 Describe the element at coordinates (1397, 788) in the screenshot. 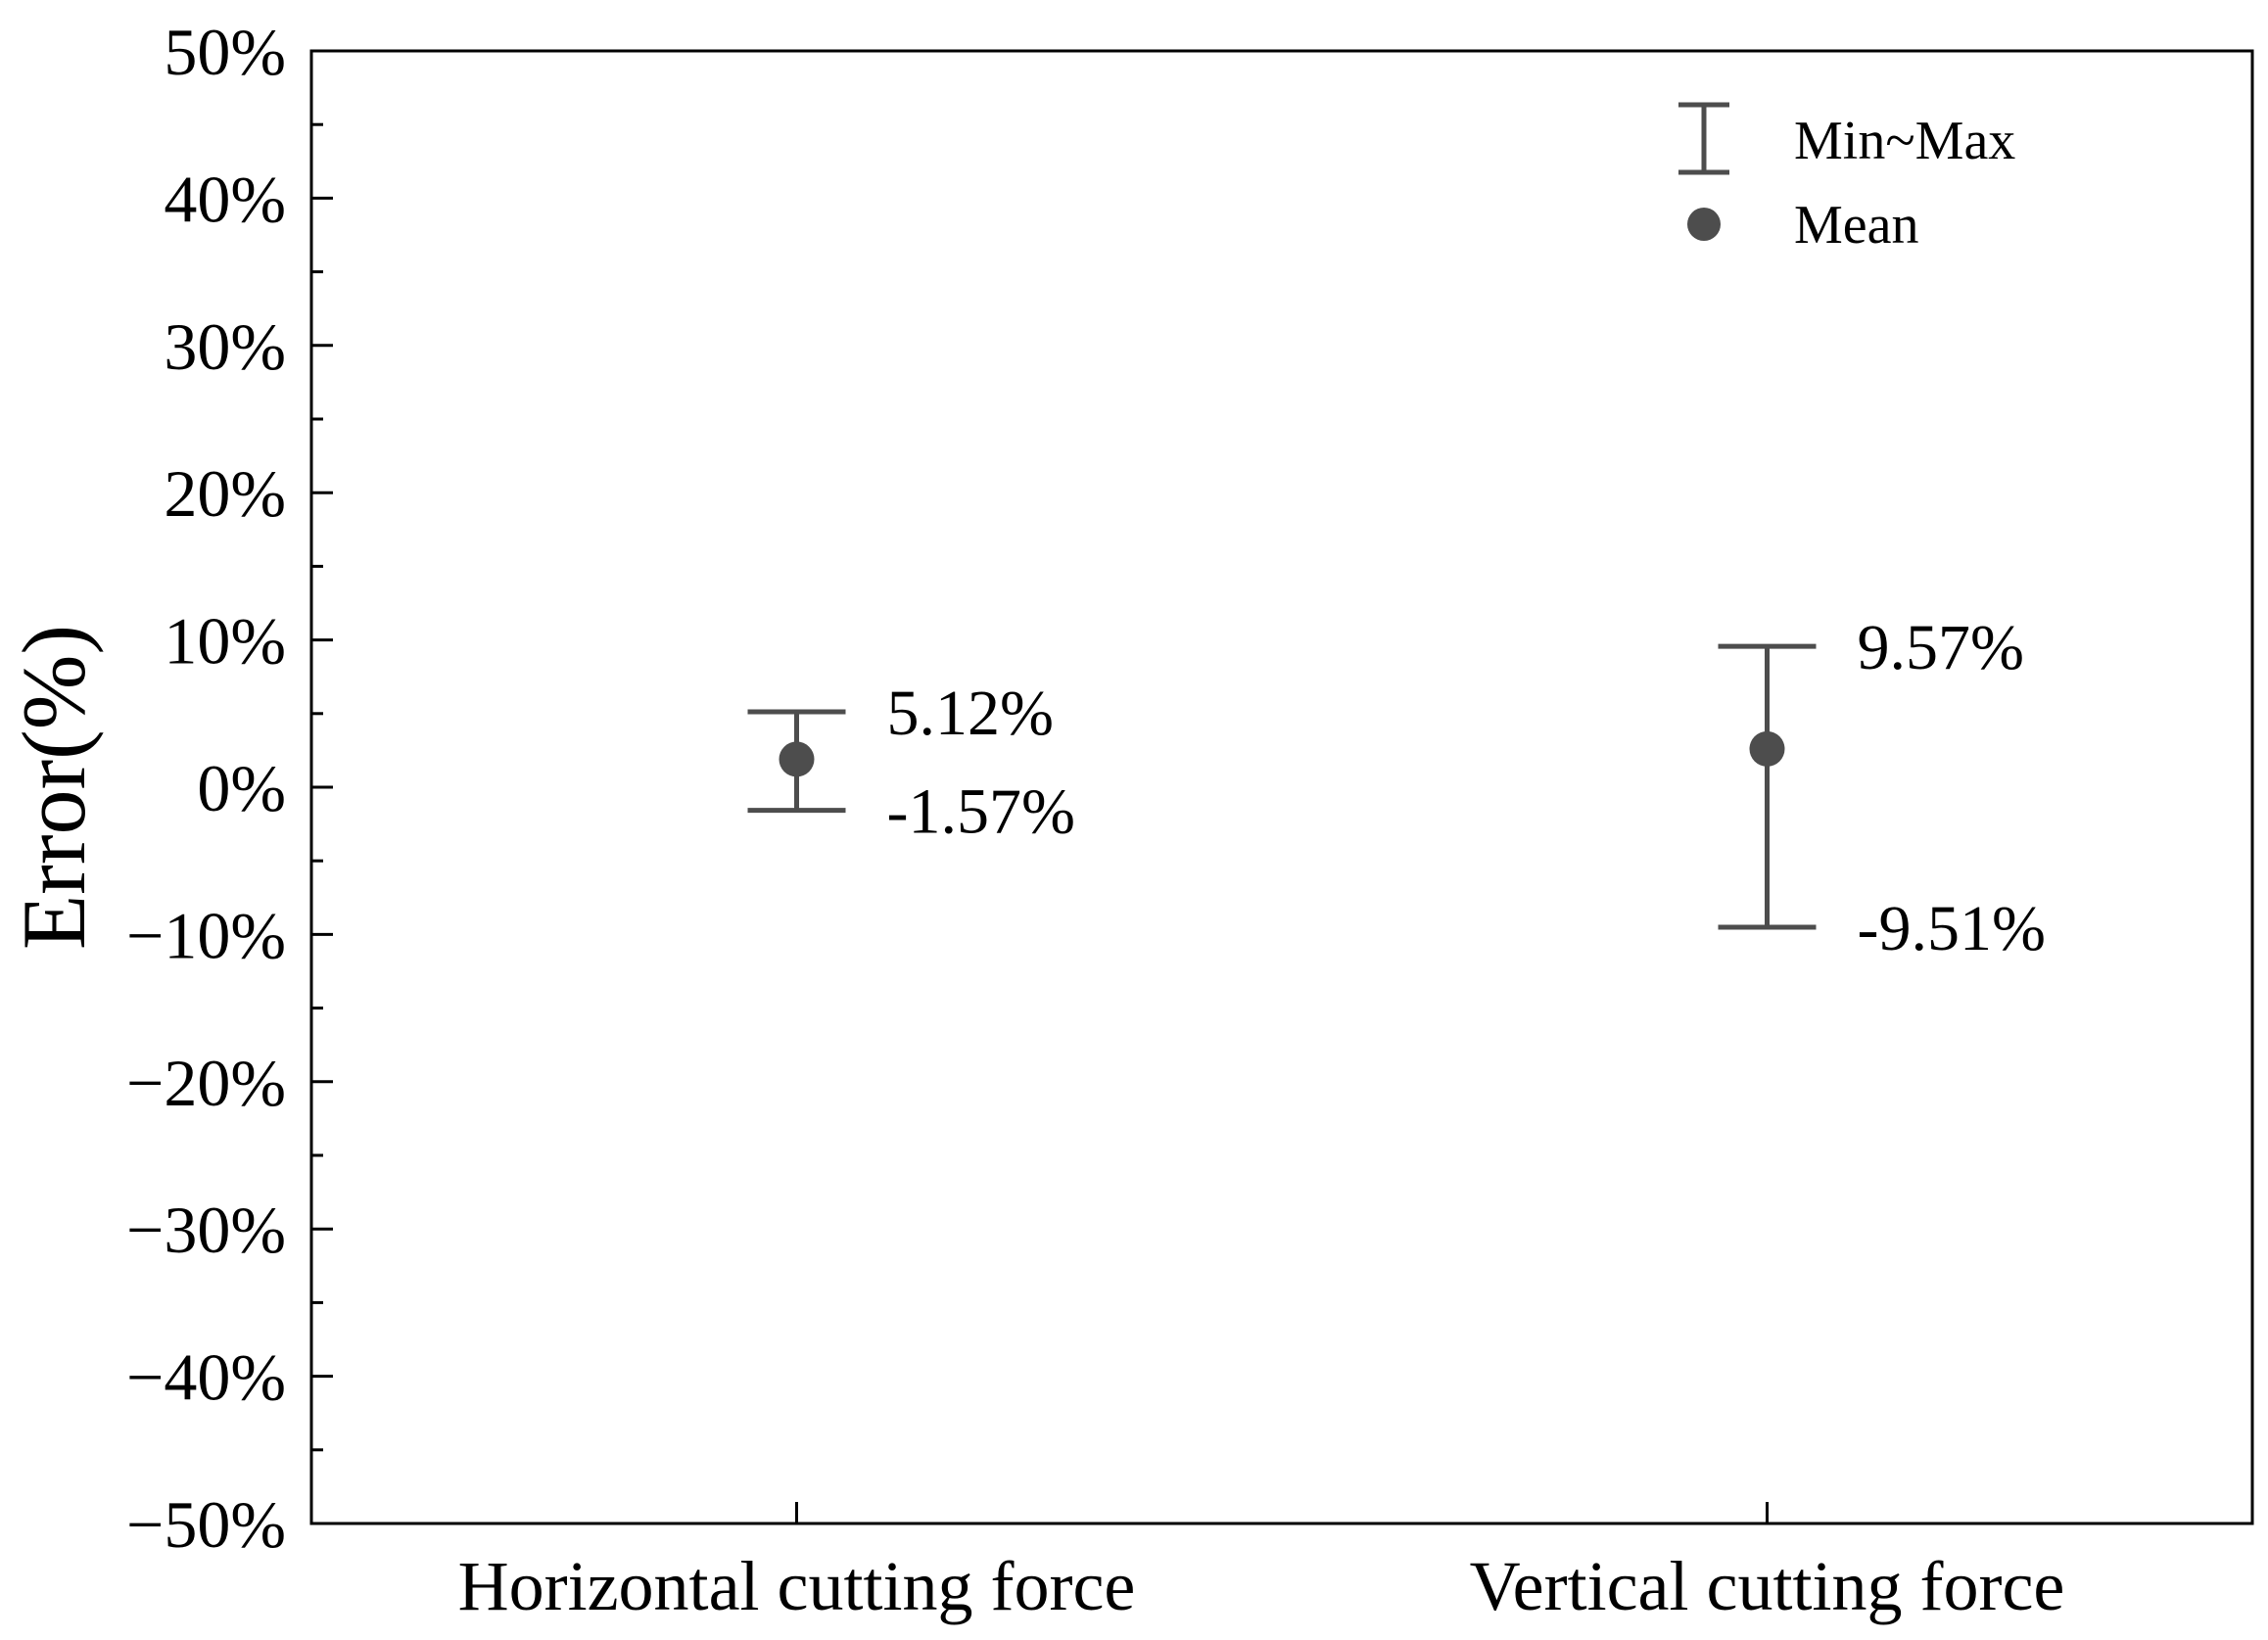

I see `chart-marks: 5.12% -1.57% 9.57% -9.51%` at that location.